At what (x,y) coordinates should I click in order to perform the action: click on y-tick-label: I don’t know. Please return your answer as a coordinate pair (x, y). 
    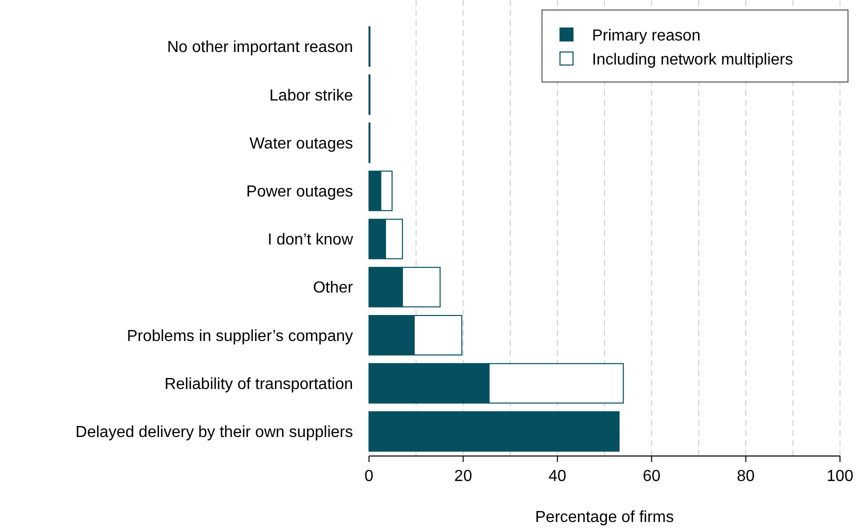
    Looking at the image, I should click on (311, 240).